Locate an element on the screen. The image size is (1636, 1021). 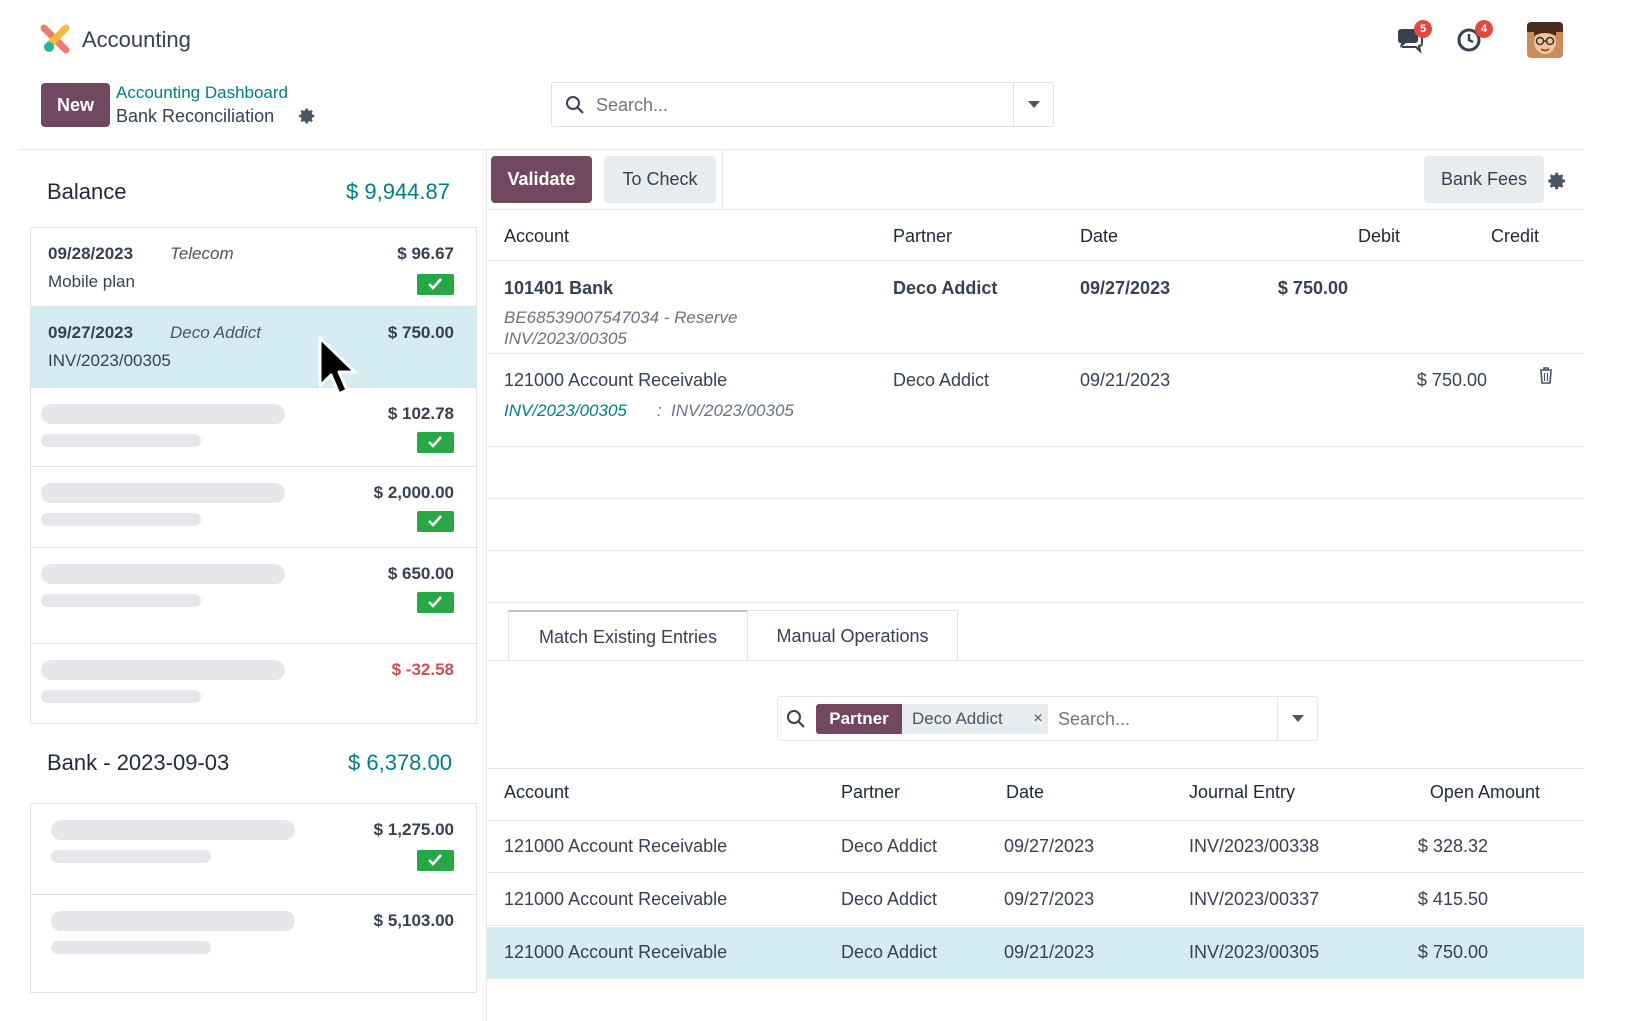
col-partner: Partner is located at coordinates (923, 236).